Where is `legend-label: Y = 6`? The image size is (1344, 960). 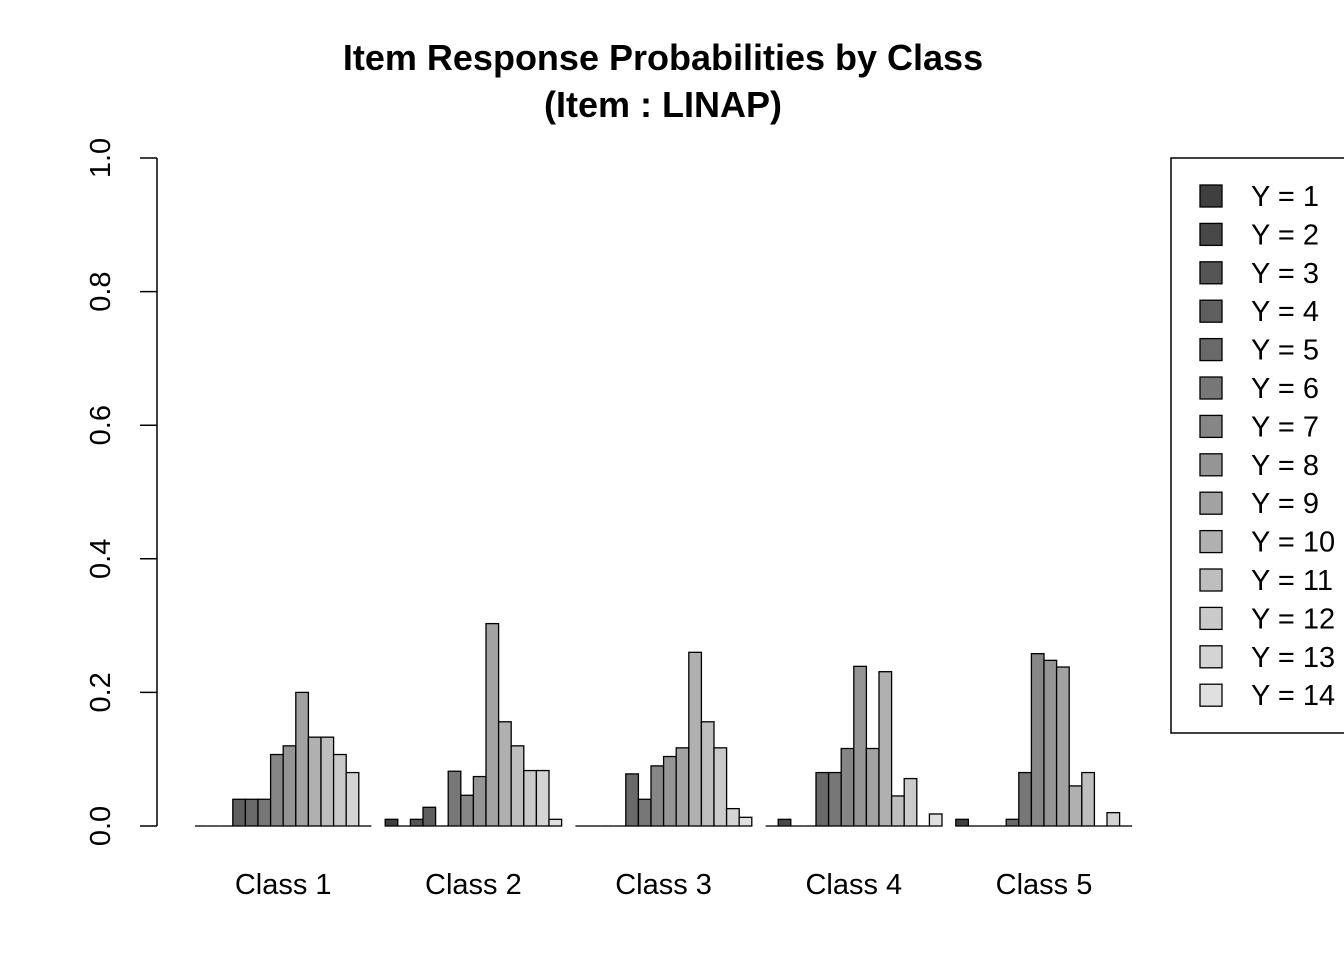
legend-label: Y = 6 is located at coordinates (1285, 389).